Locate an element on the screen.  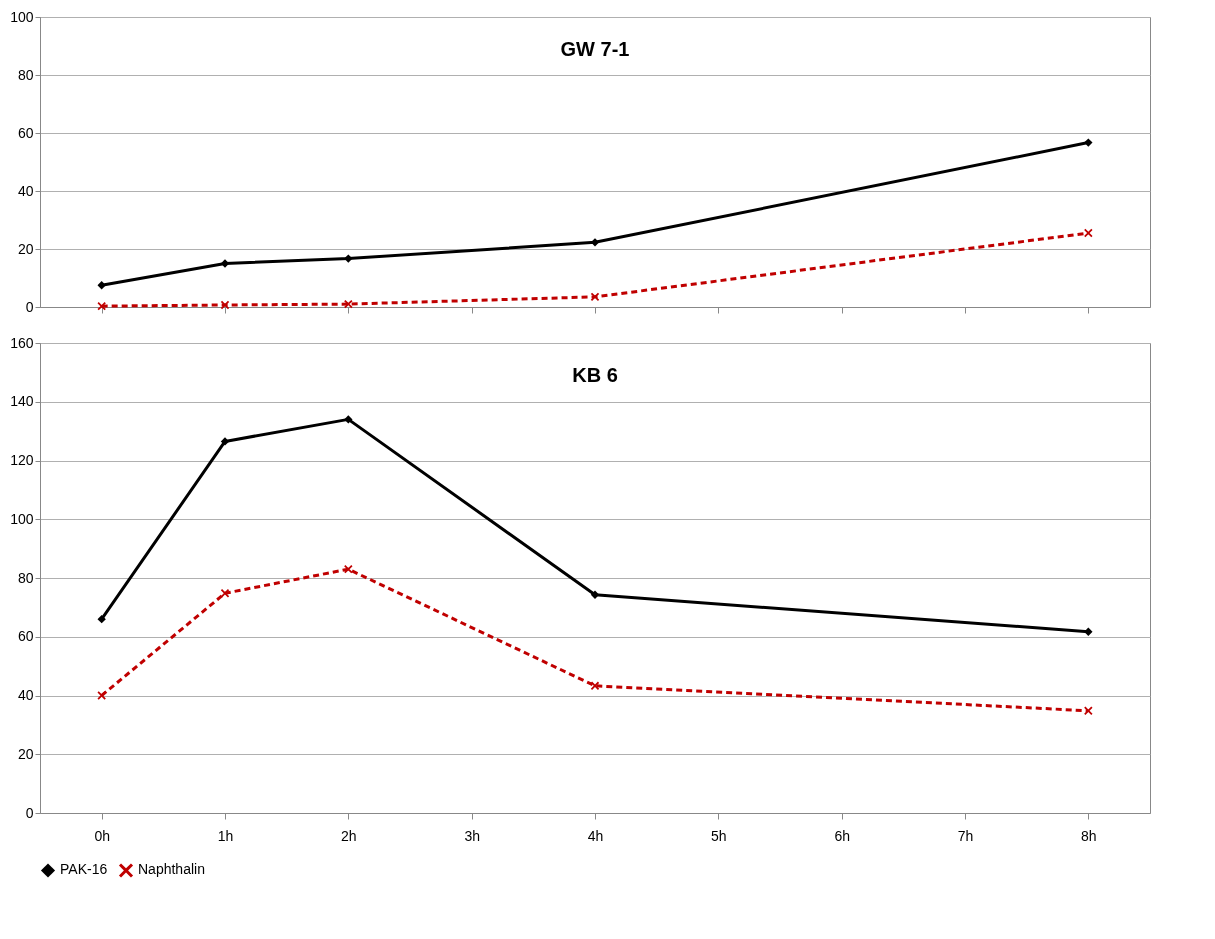
x-tick-label: 5h is located at coordinates (719, 835).